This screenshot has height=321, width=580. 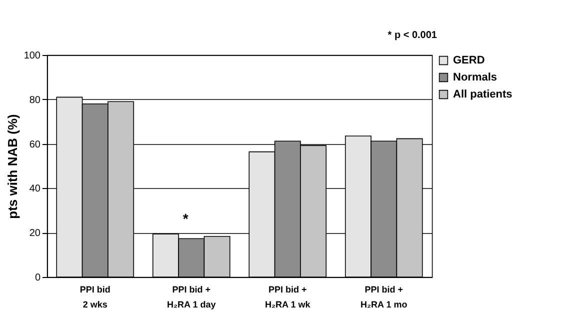 I want to click on x-tick-label: PPI bid 2 wks, so click(x=95, y=297).